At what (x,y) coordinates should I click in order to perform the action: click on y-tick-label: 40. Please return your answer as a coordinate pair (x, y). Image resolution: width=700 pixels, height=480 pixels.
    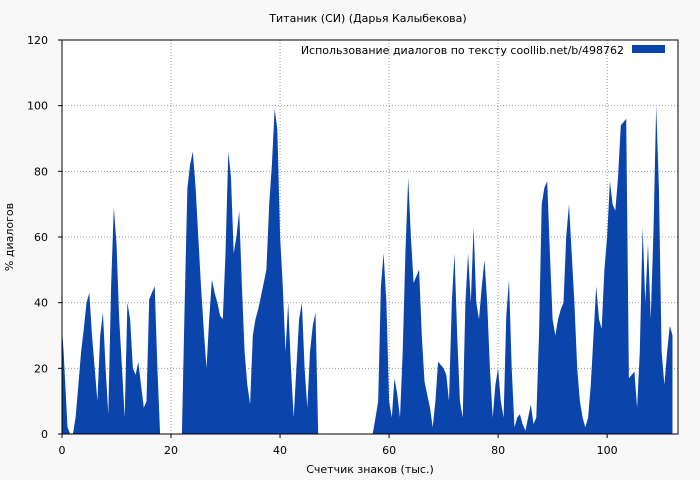
    Looking at the image, I should click on (41, 303).